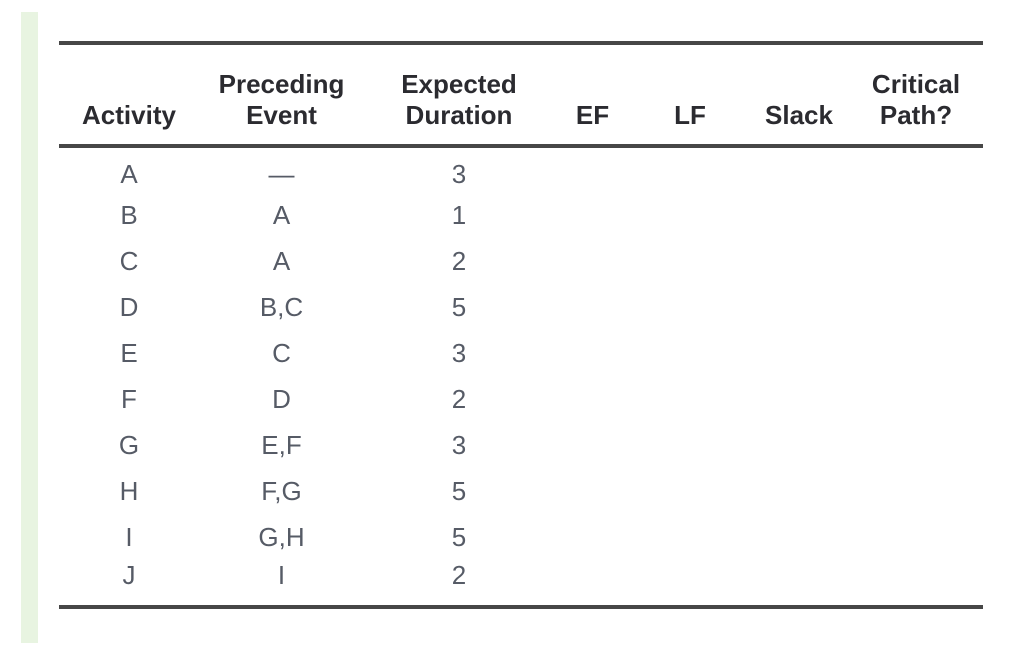  I want to click on header-line2: Activity, so click(129, 115).